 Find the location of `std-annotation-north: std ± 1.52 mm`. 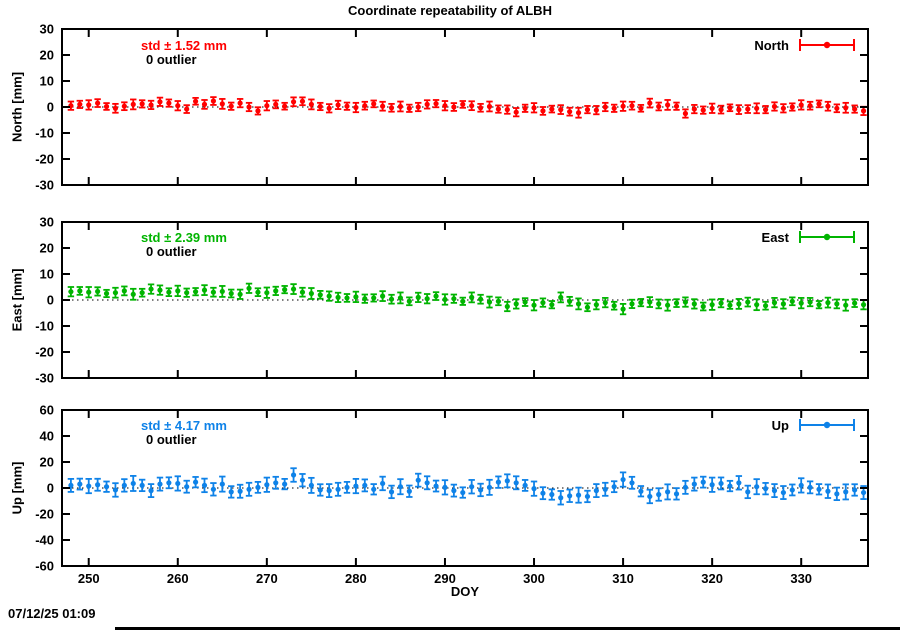

std-annotation-north: std ± 1.52 mm is located at coordinates (184, 45).